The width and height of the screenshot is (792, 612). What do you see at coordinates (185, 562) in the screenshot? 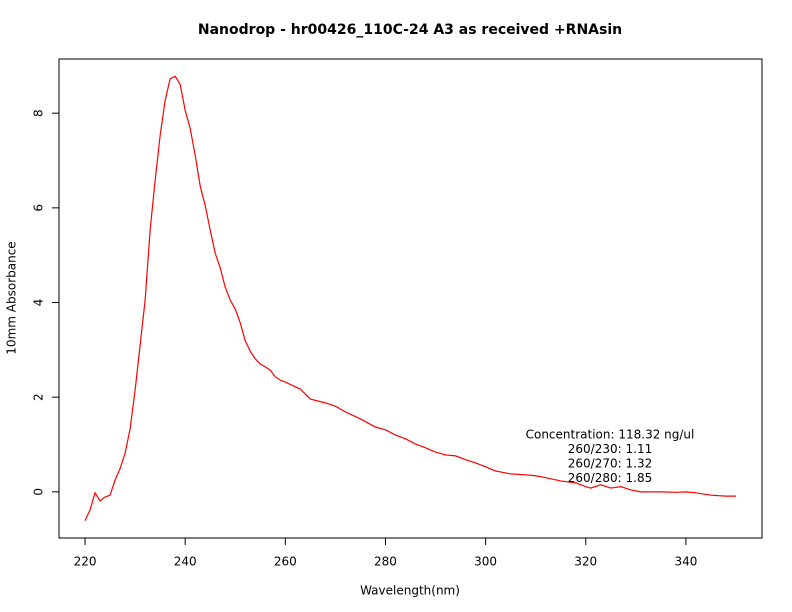
I see `x-tick-label: 240` at bounding box center [185, 562].